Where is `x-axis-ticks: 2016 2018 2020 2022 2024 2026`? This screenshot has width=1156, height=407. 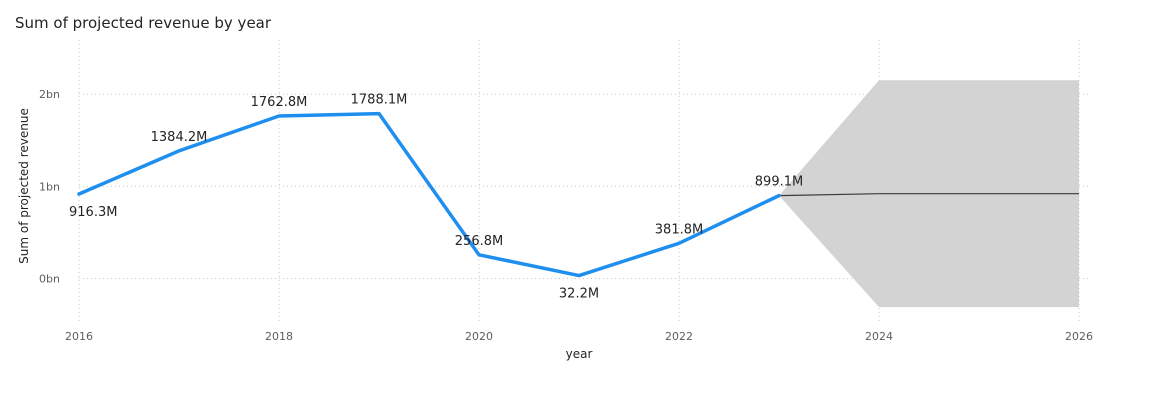
x-axis-ticks: 2016 2018 2020 2022 2024 2026 is located at coordinates (579, 336).